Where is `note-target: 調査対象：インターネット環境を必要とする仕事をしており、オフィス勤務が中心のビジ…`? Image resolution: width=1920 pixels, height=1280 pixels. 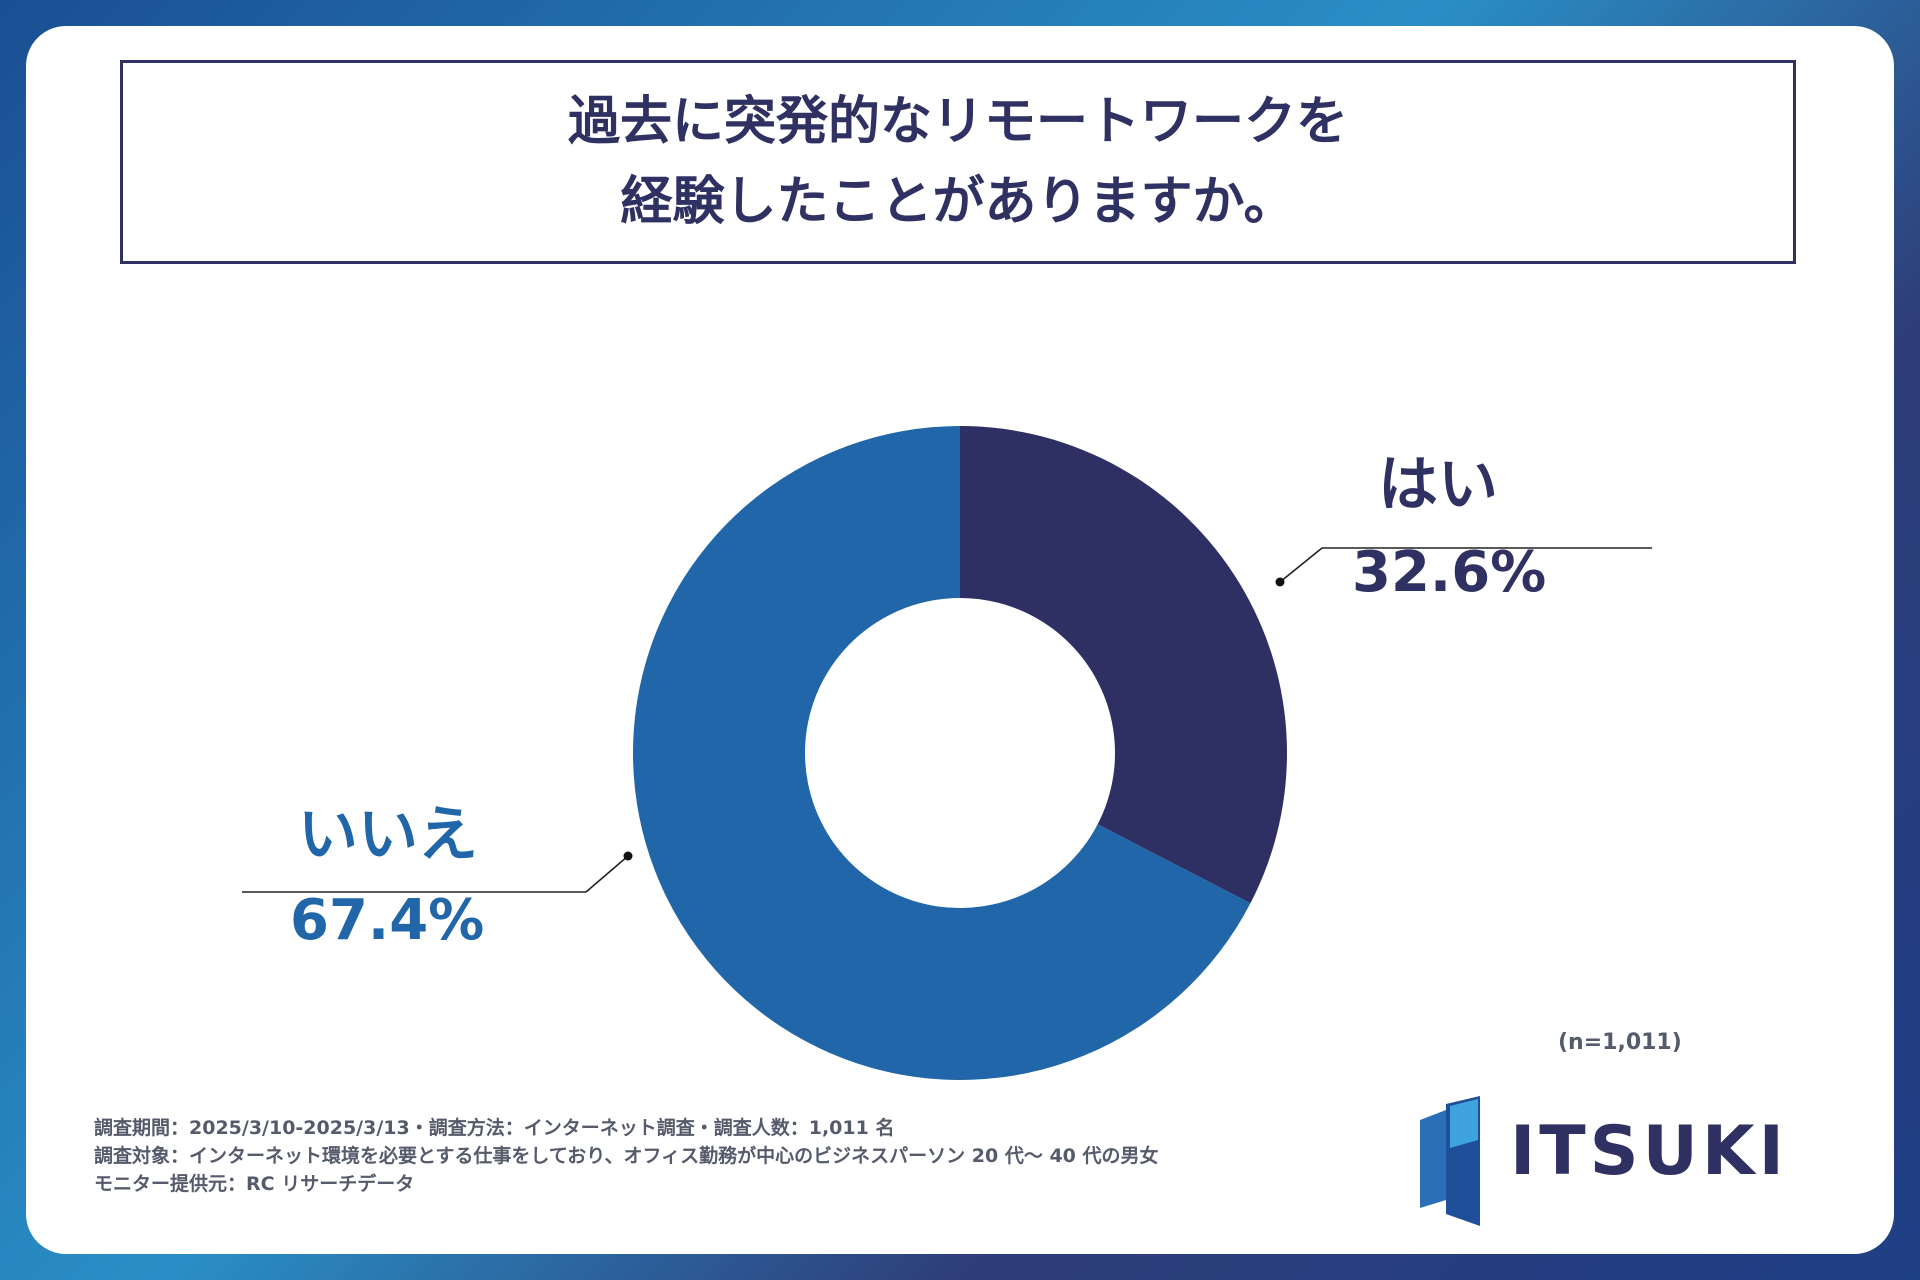 note-target: 調査対象：インターネット環境を必要とする仕事をしており、オフィス勤務が中心のビジ… is located at coordinates (626, 1156).